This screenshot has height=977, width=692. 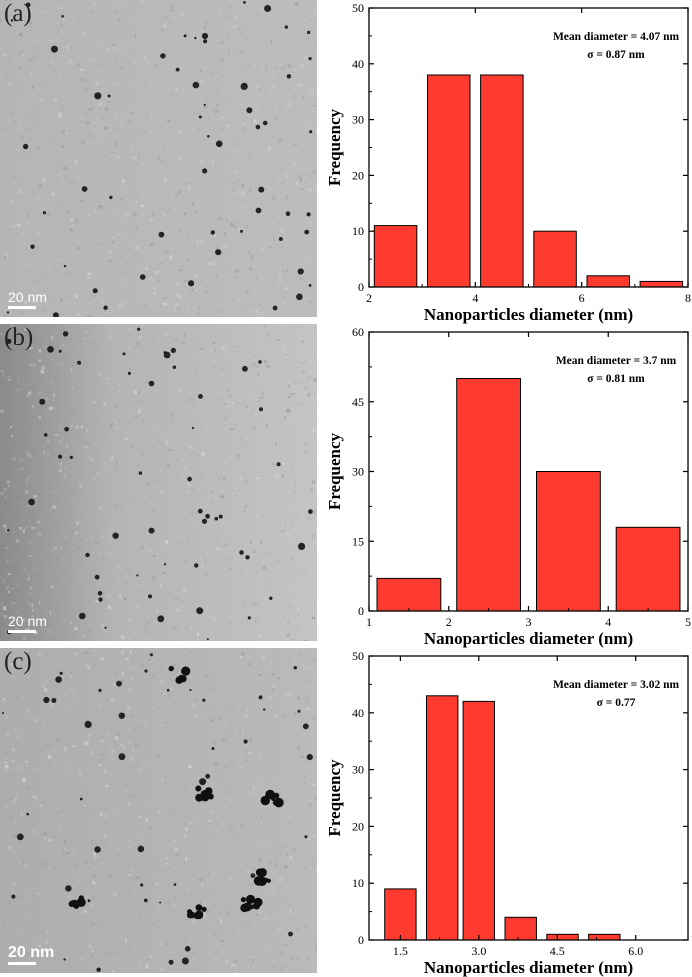 I want to click on y-tick-label: 30, so click(x=358, y=770).